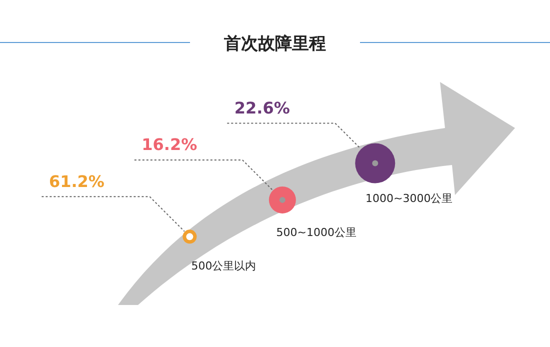 The image size is (550, 347). Describe the element at coordinates (76, 181) in the screenshot. I see `data-label: 61.2%` at that location.